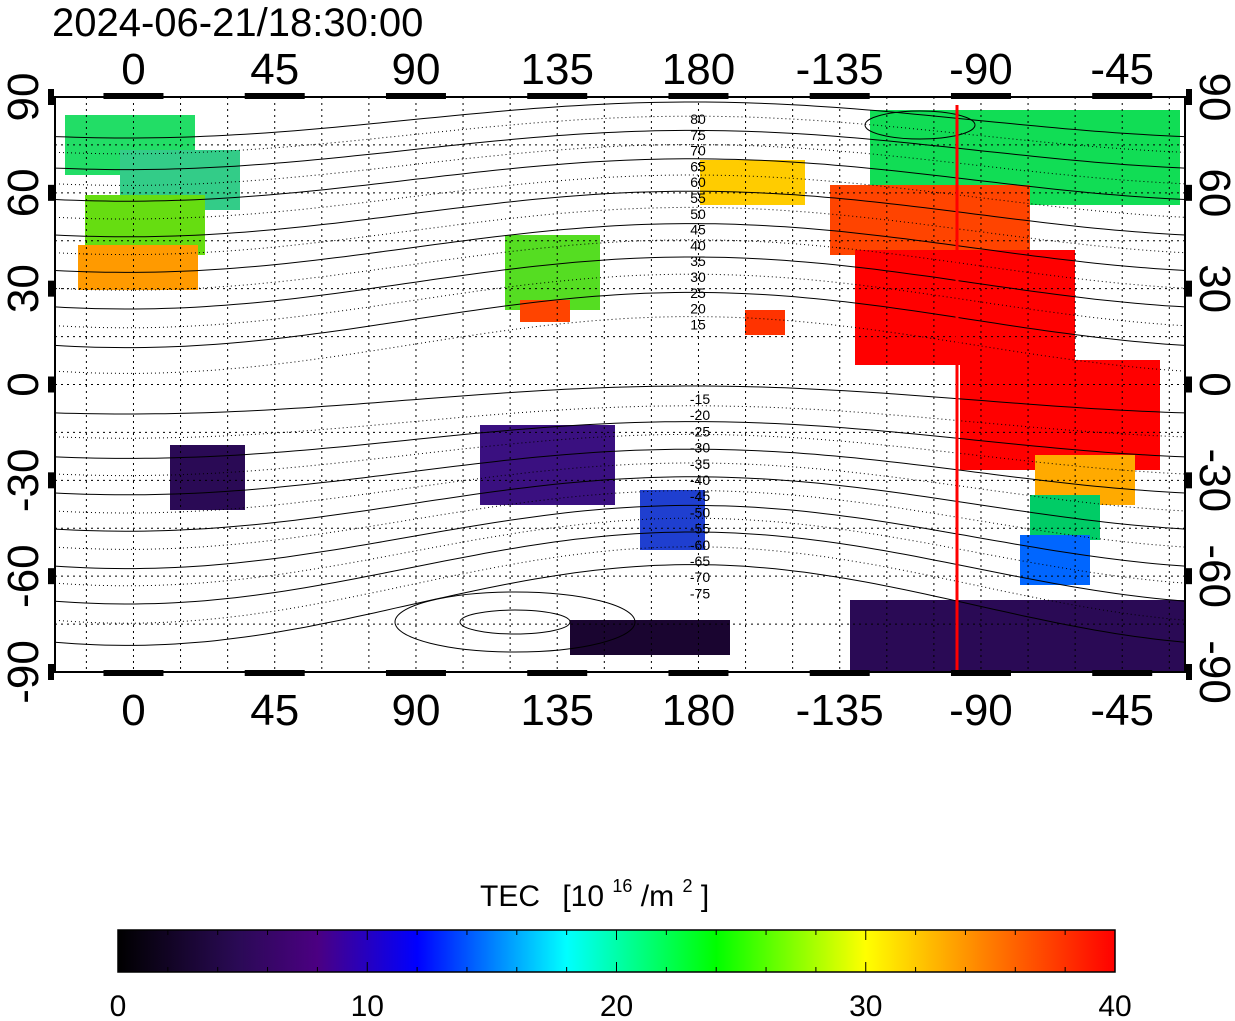 Image resolution: width=1235 pixels, height=1021 pixels. What do you see at coordinates (1212, 576) in the screenshot?
I see `right-lat-label: -60` at bounding box center [1212, 576].